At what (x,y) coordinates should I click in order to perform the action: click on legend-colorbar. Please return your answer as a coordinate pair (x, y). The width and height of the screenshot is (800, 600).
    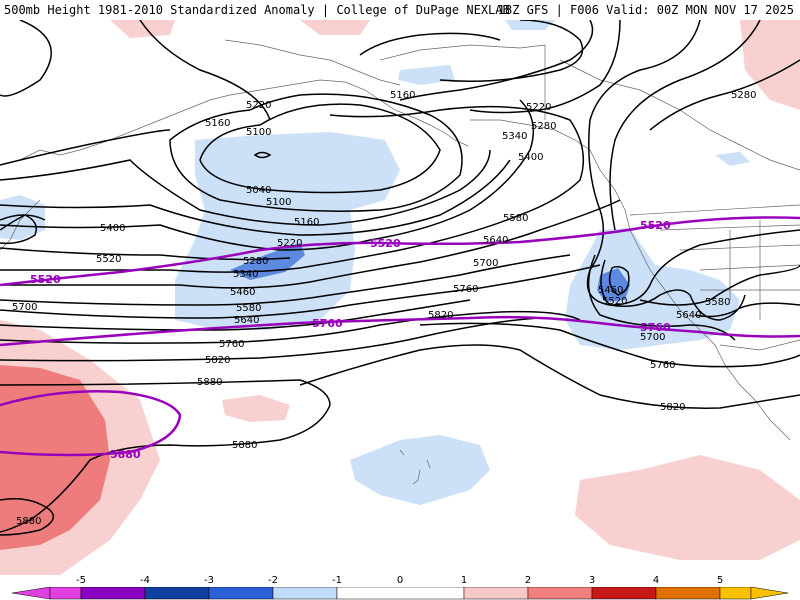
    Looking at the image, I should click on (400, 593).